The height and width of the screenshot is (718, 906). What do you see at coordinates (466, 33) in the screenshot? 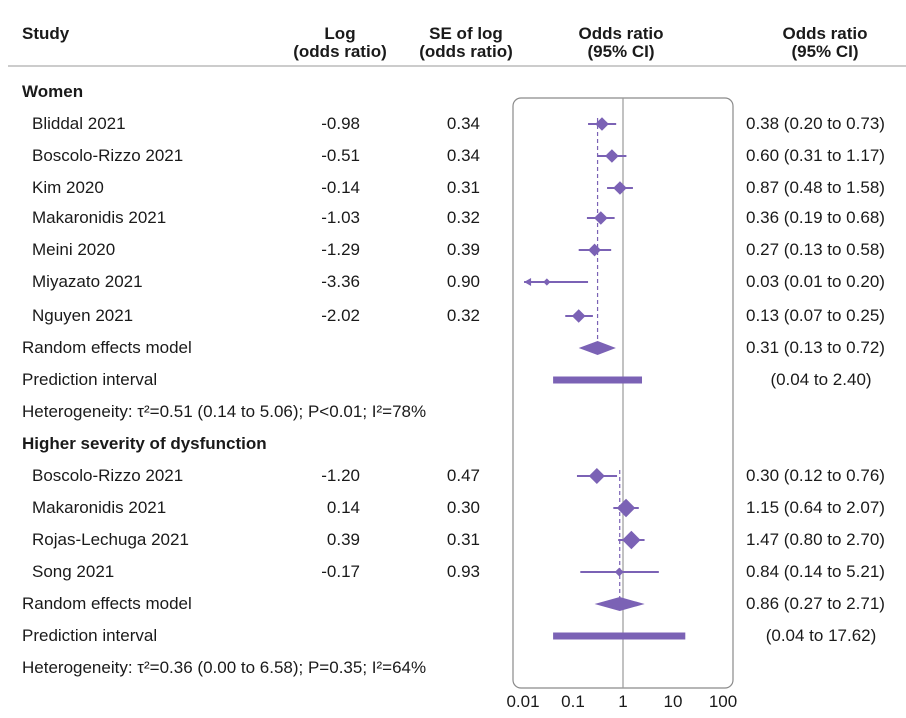
I see `header-se-line1: SE of log` at bounding box center [466, 33].